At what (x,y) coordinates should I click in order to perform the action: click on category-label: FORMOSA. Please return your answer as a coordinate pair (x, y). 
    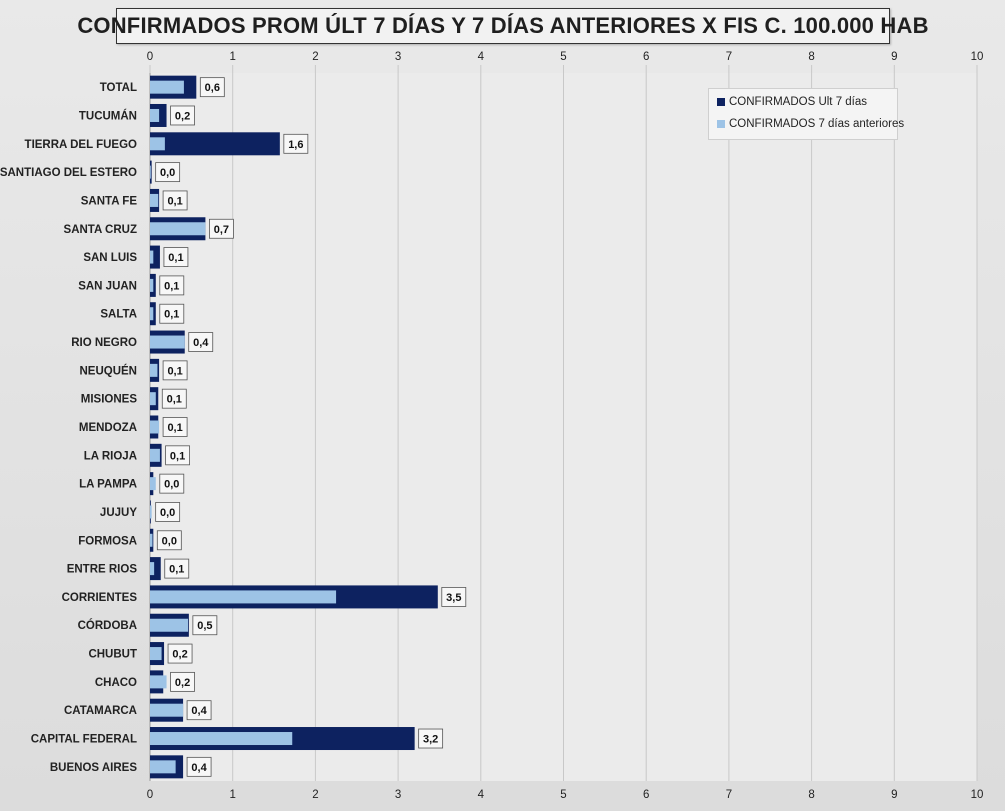
    Looking at the image, I should click on (107, 541).